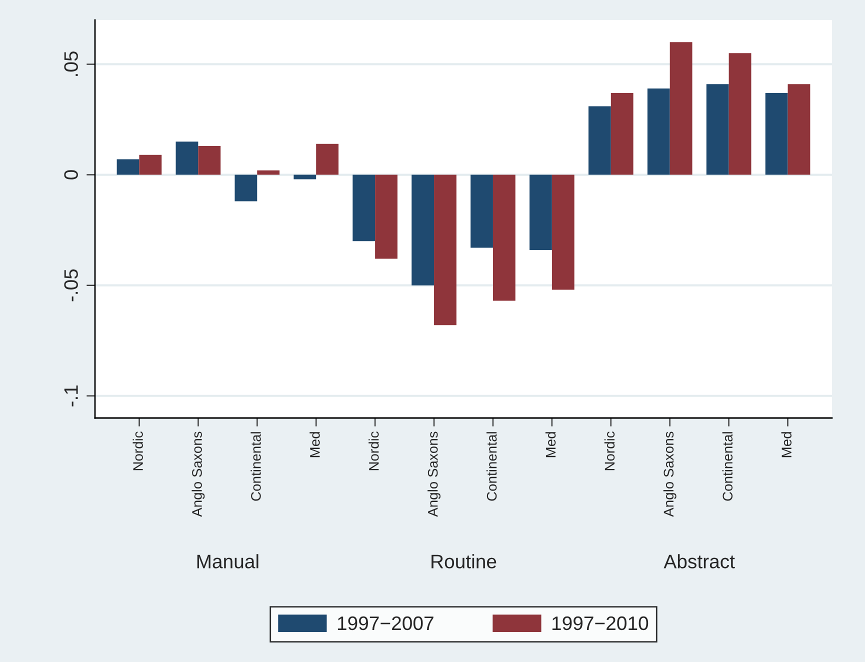 The image size is (865, 662). What do you see at coordinates (699, 561) in the screenshot?
I see `text: Abstract` at bounding box center [699, 561].